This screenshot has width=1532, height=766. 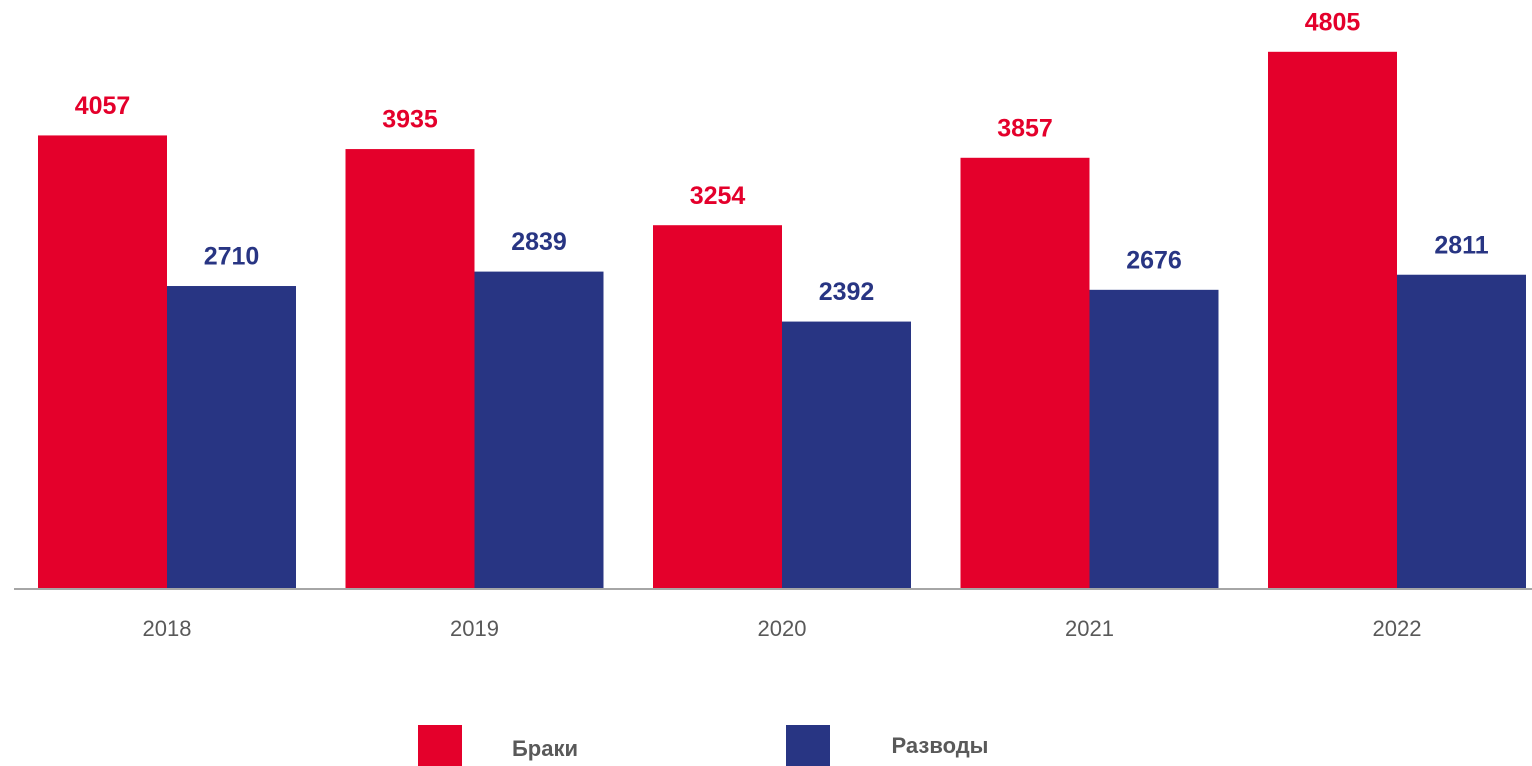 I want to click on x-tick-label: 2019, so click(x=474, y=628).